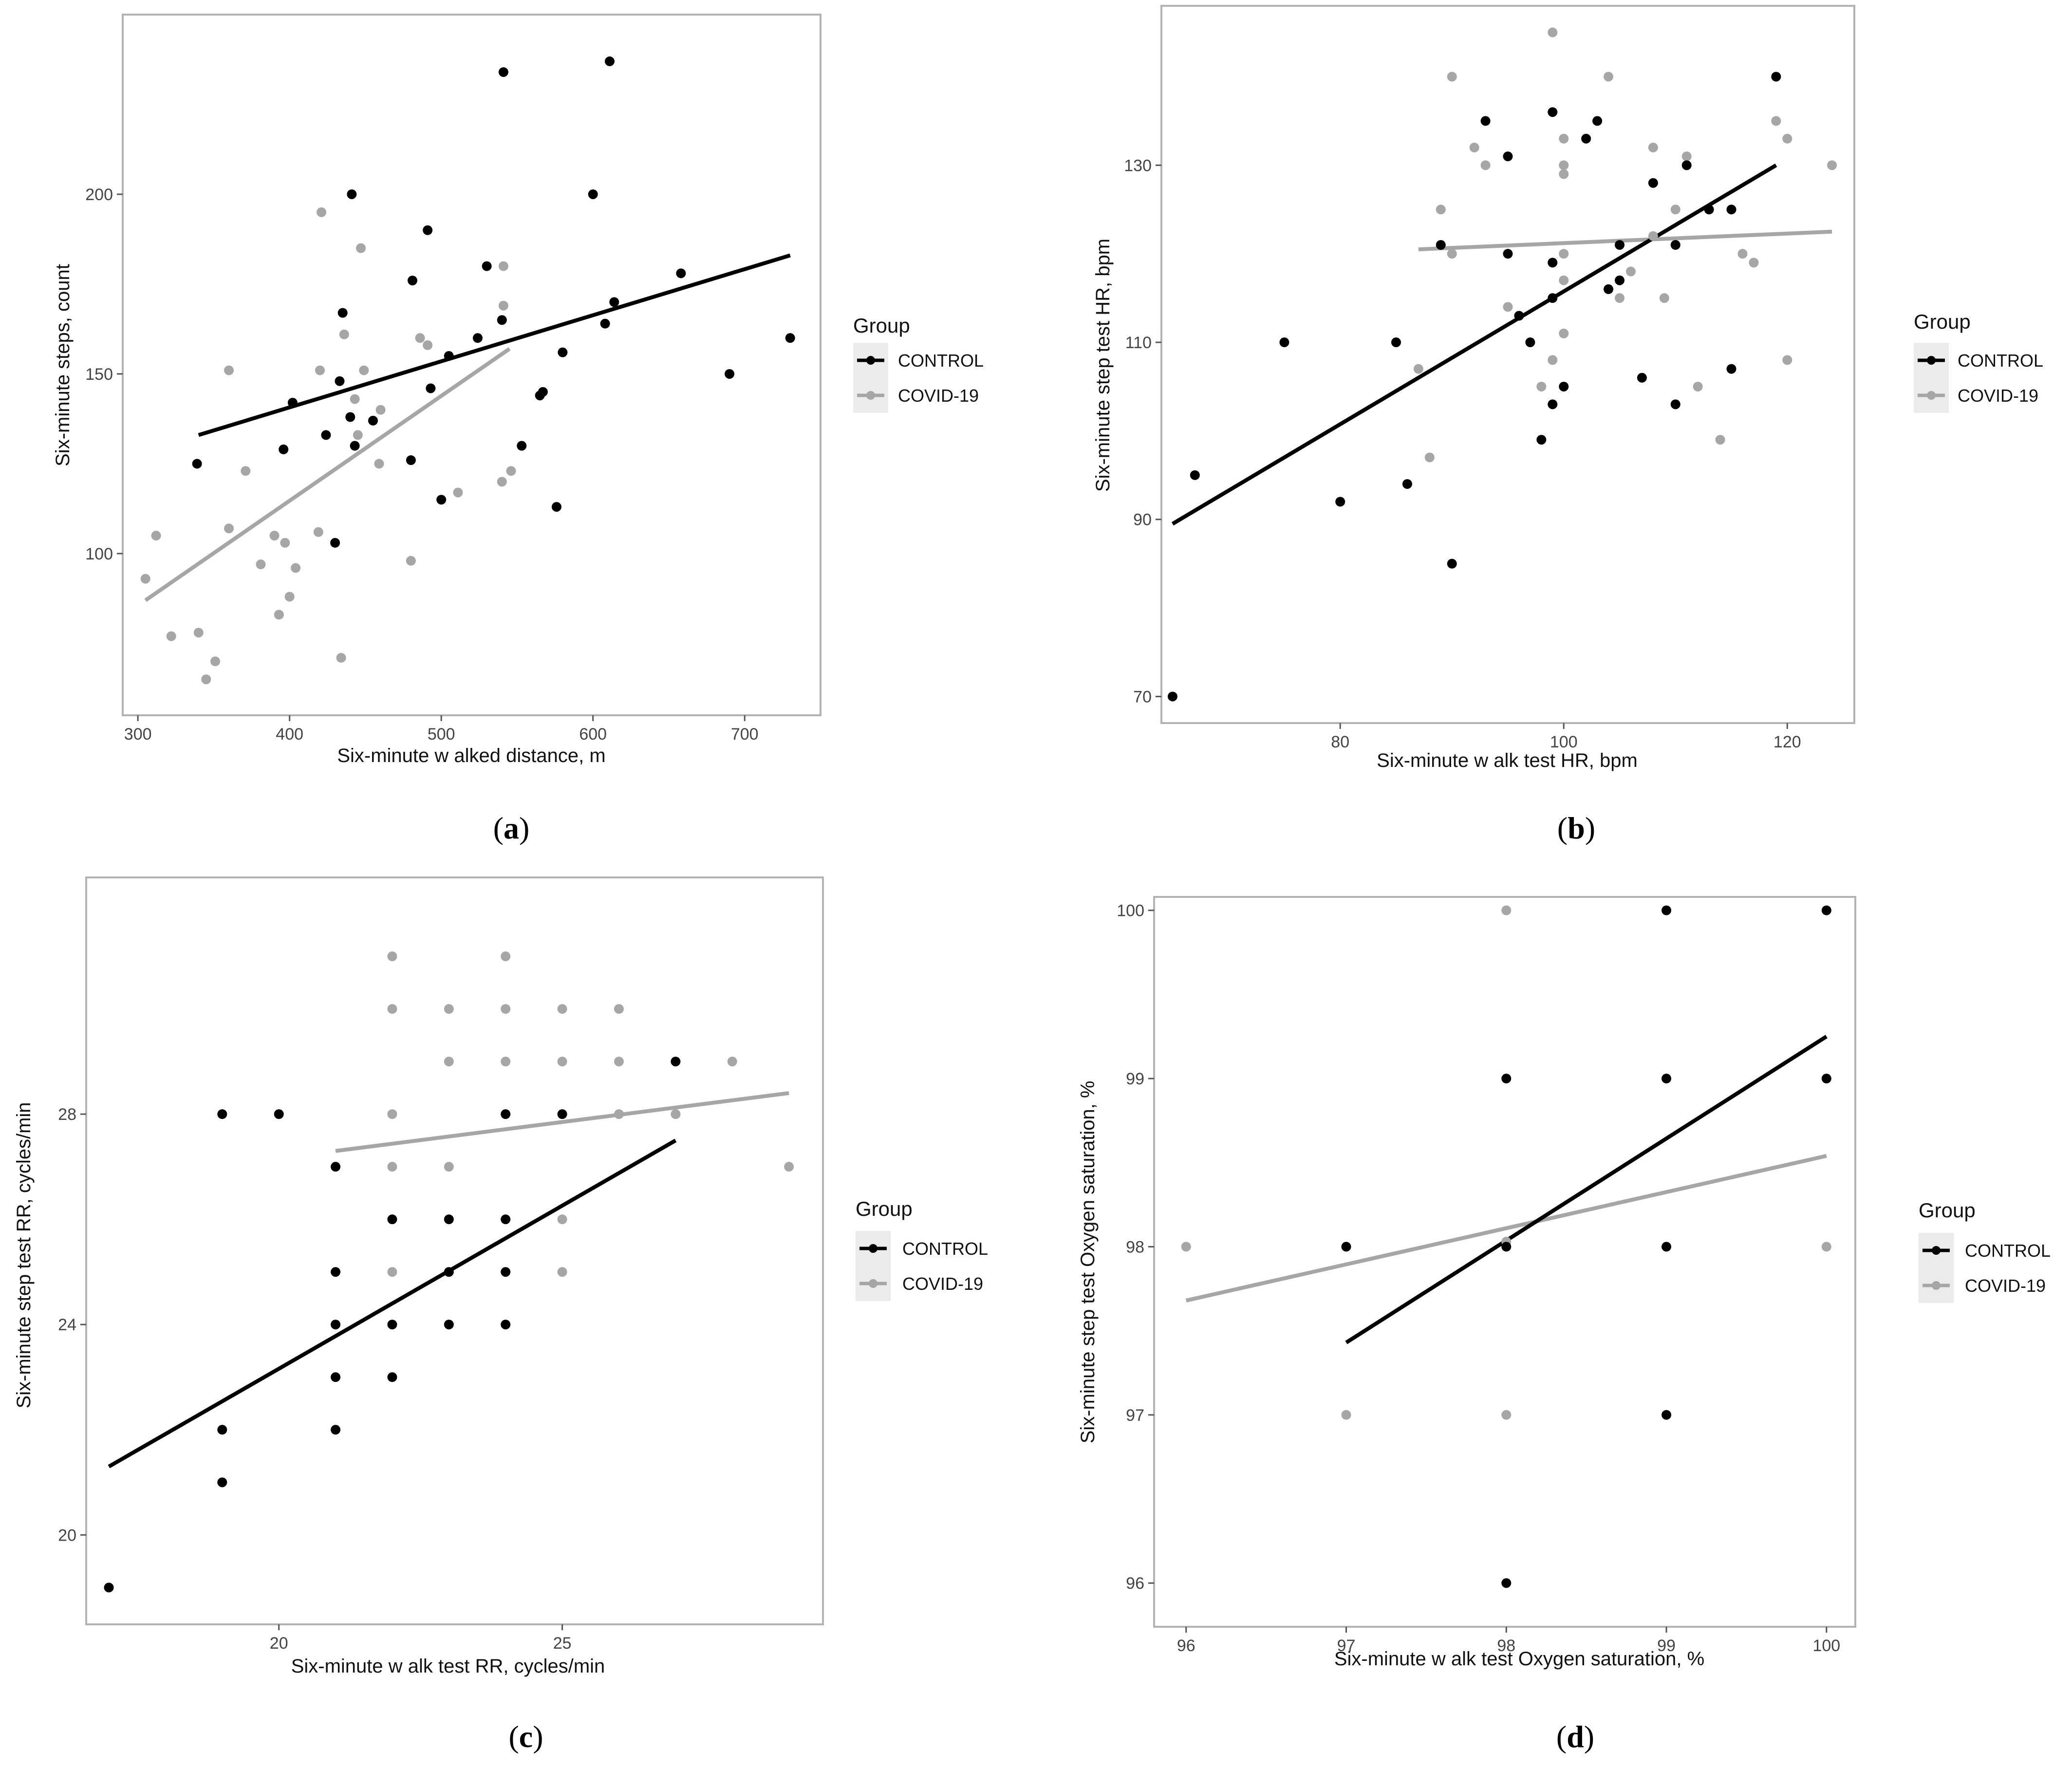  What do you see at coordinates (1135, 1415) in the screenshot?
I see `y-tick-label-d: 97` at bounding box center [1135, 1415].